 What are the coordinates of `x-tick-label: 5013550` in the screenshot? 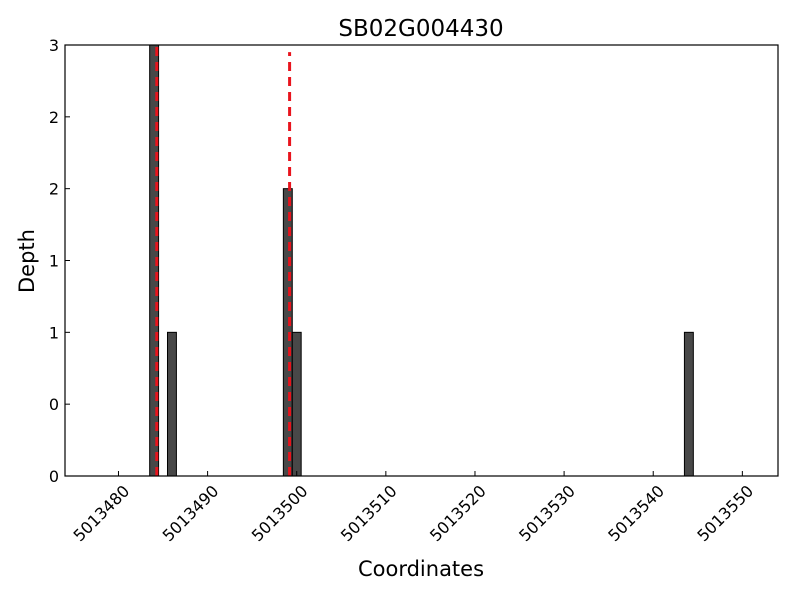 It's located at (725, 513).